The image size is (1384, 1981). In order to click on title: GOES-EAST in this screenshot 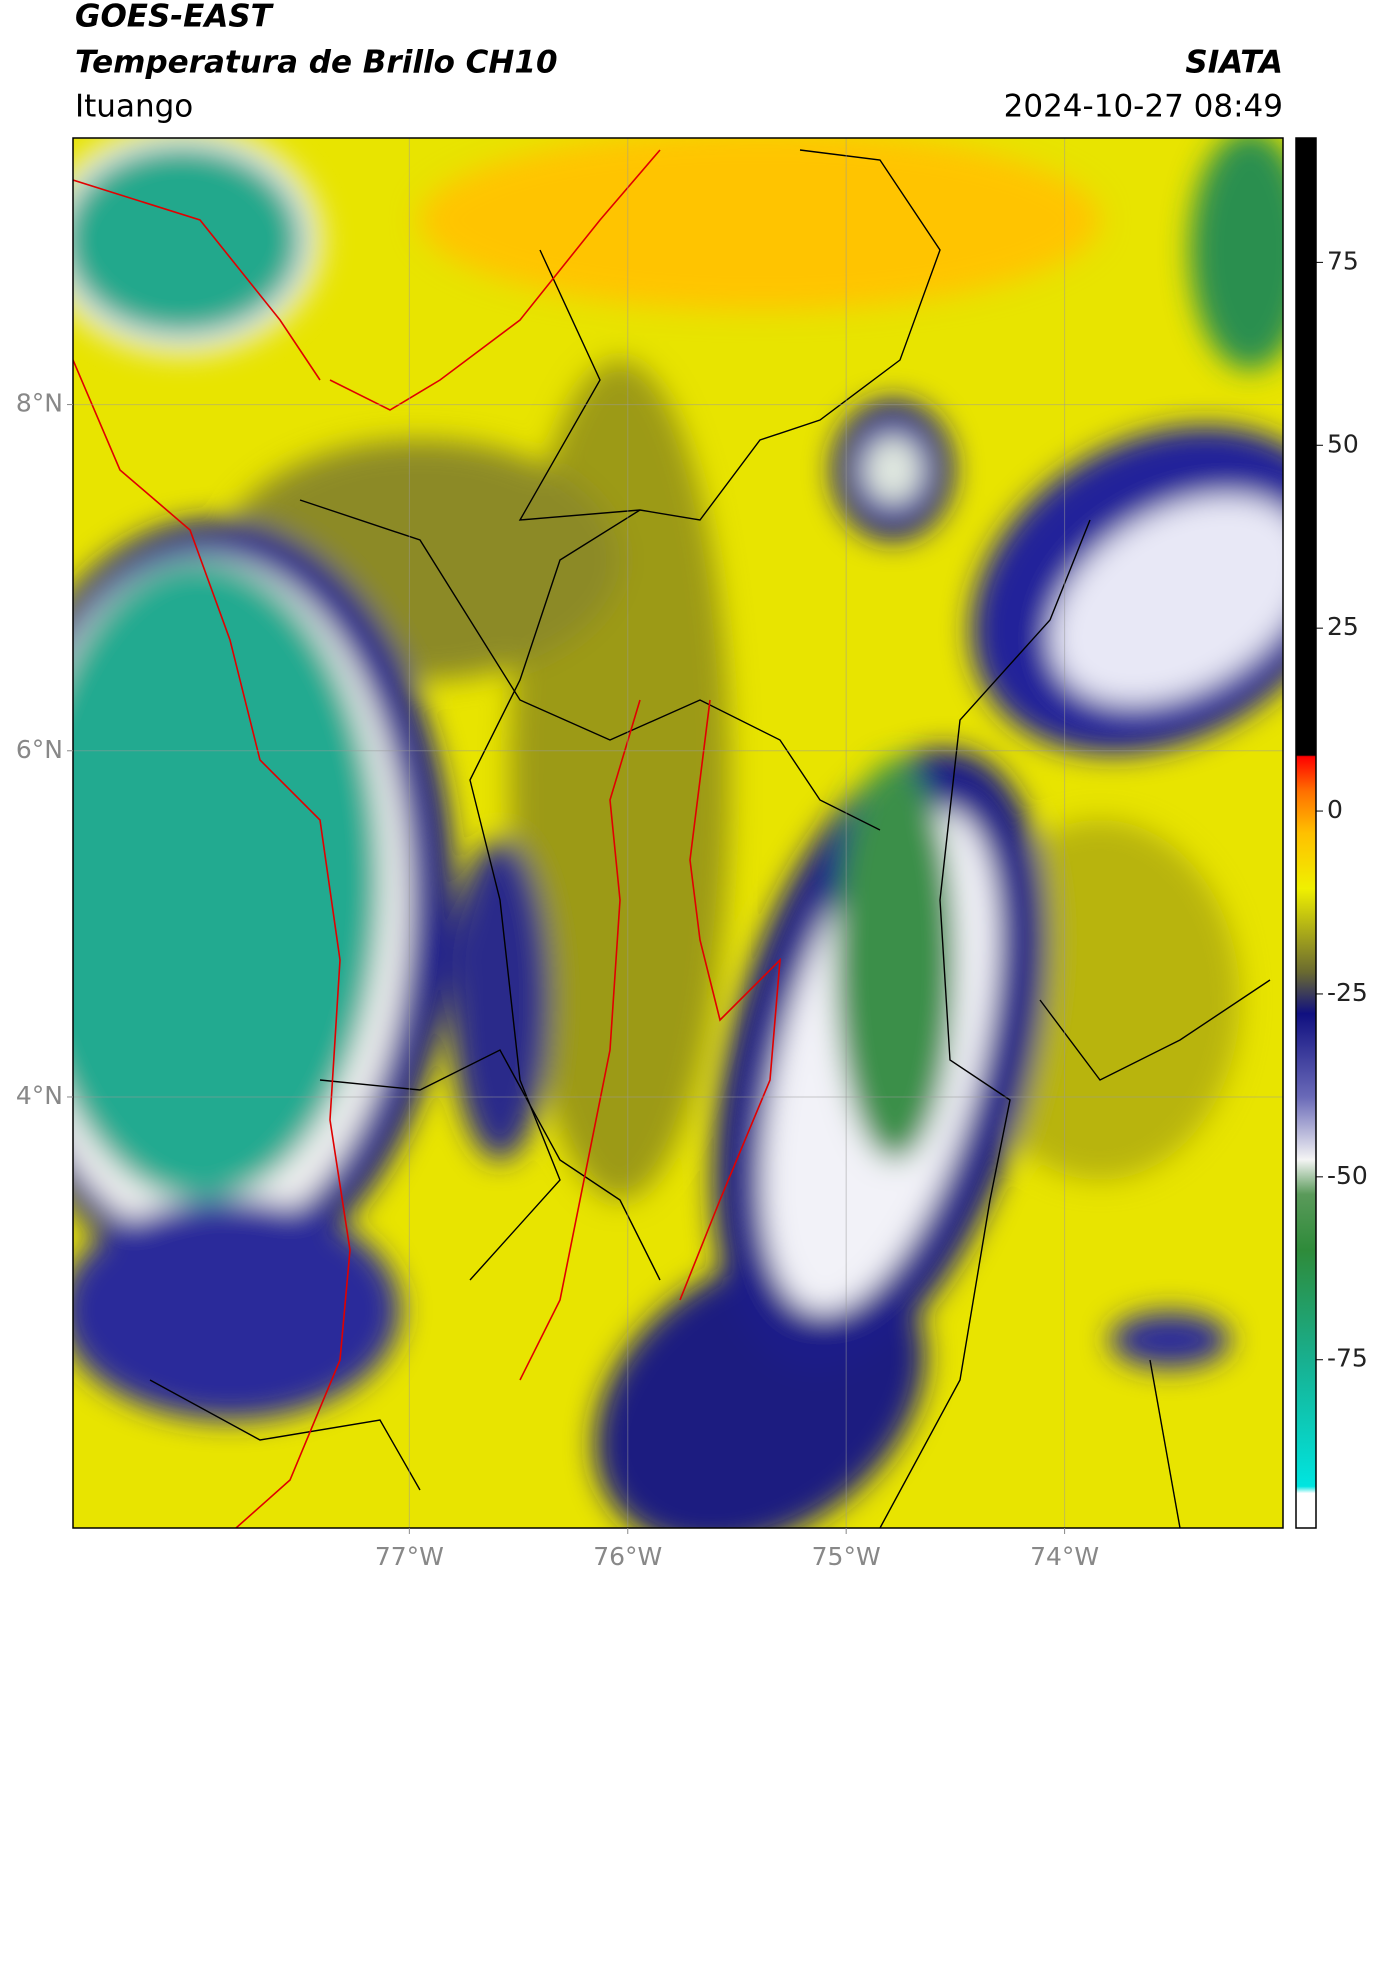, I will do `click(175, 17)`.